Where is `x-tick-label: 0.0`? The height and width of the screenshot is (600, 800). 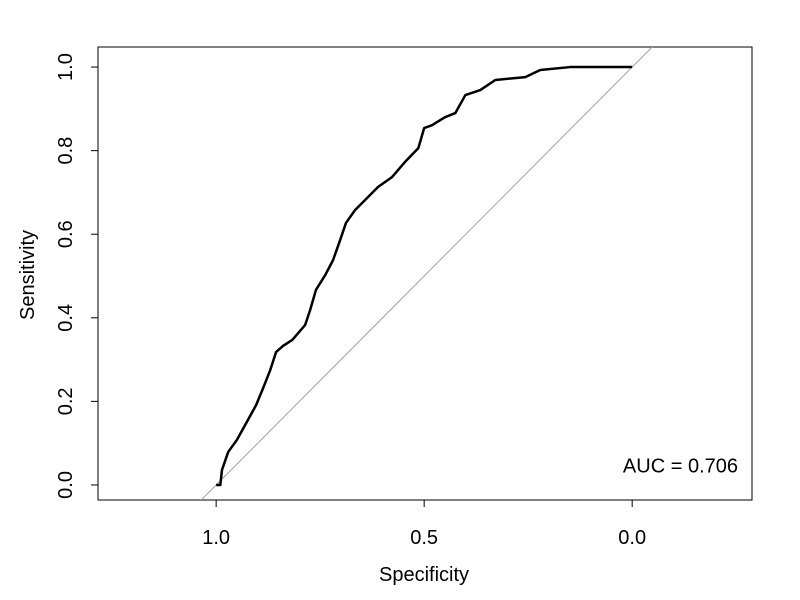
x-tick-label: 0.0 is located at coordinates (632, 538).